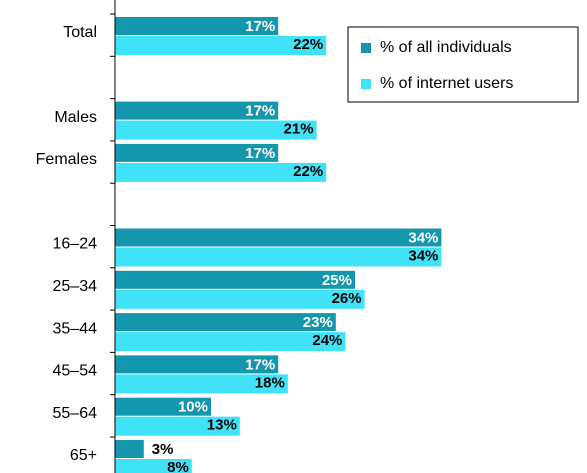  I want to click on value-label: 3%, so click(163, 449).